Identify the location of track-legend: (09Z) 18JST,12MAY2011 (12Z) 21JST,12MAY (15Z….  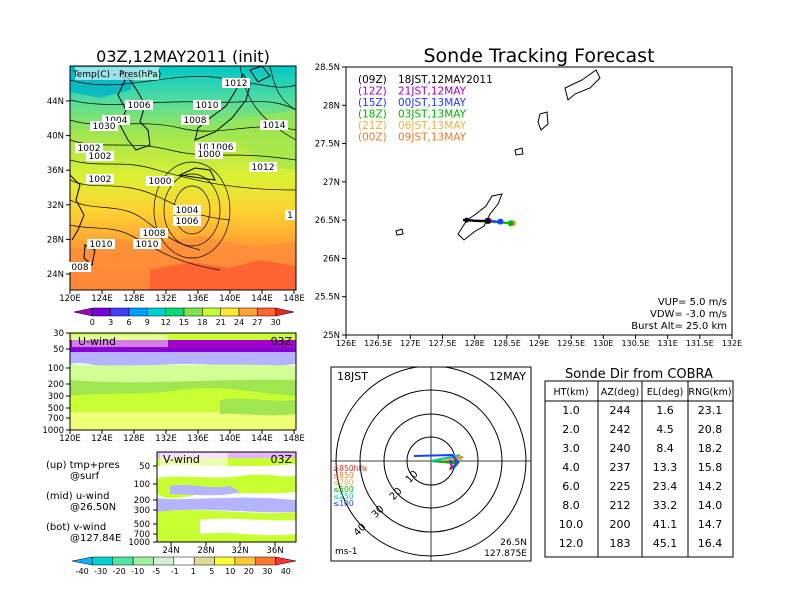
(425, 109).